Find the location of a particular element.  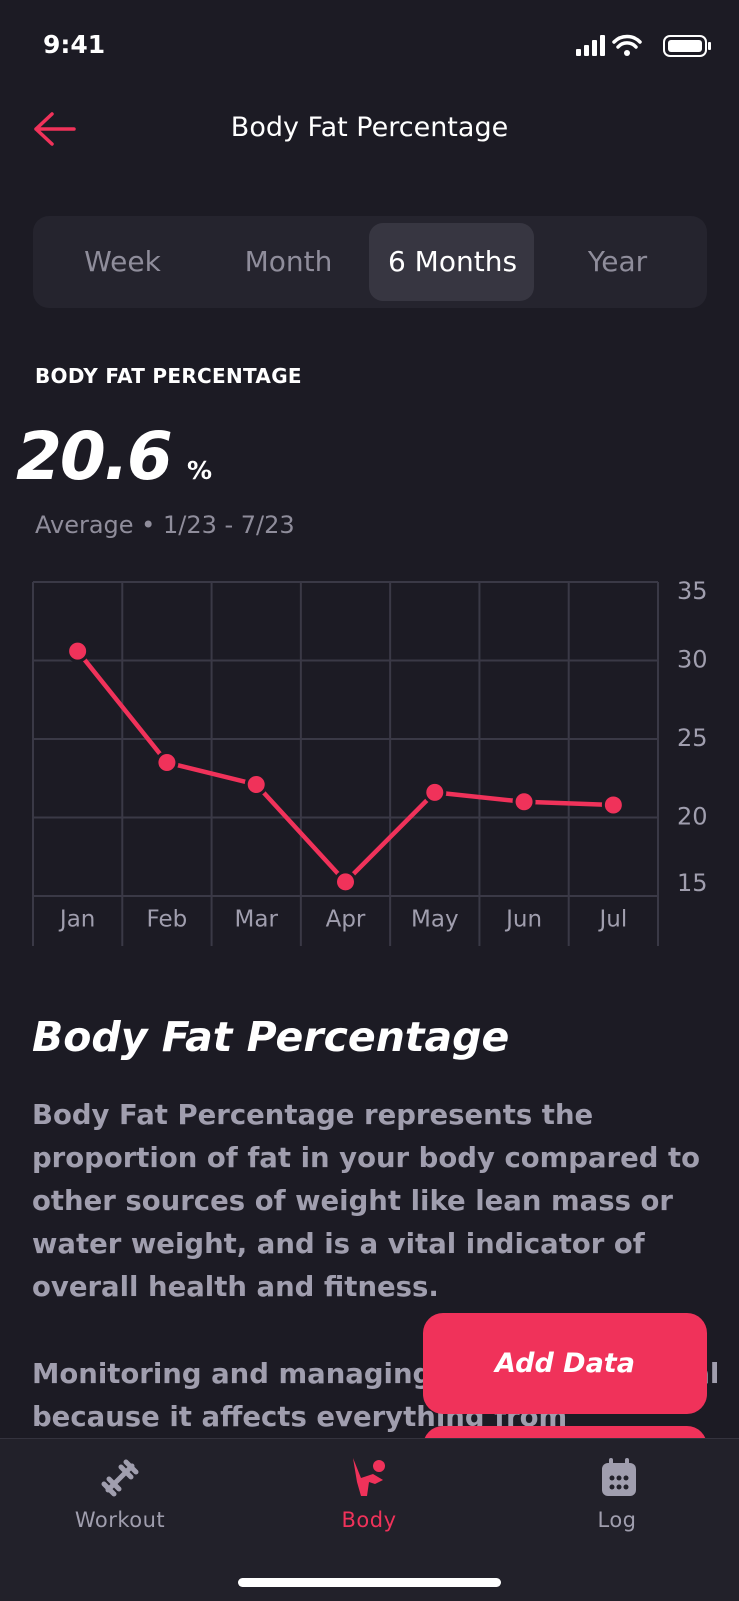

summary-value: 20.6 is located at coordinates (94, 456).